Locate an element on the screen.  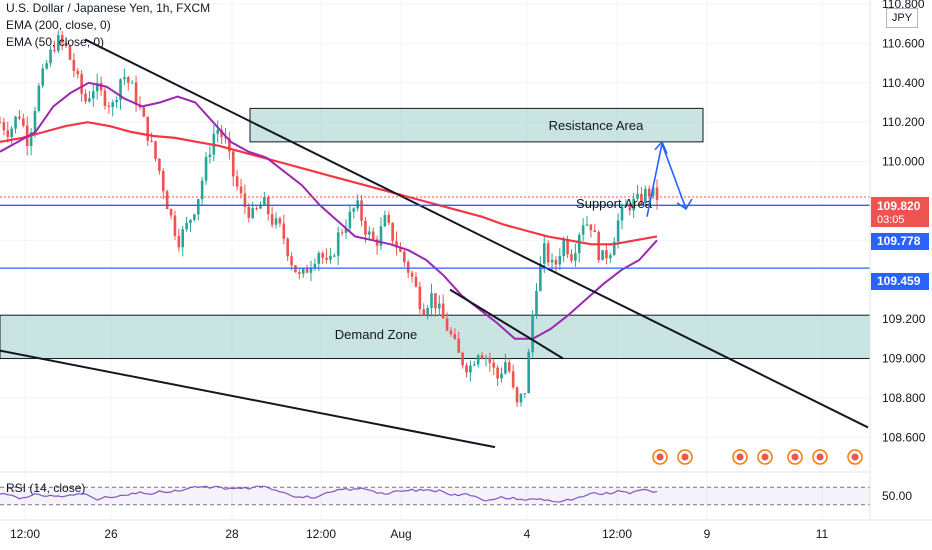
price-current-value: 109.820 is located at coordinates (899, 206).